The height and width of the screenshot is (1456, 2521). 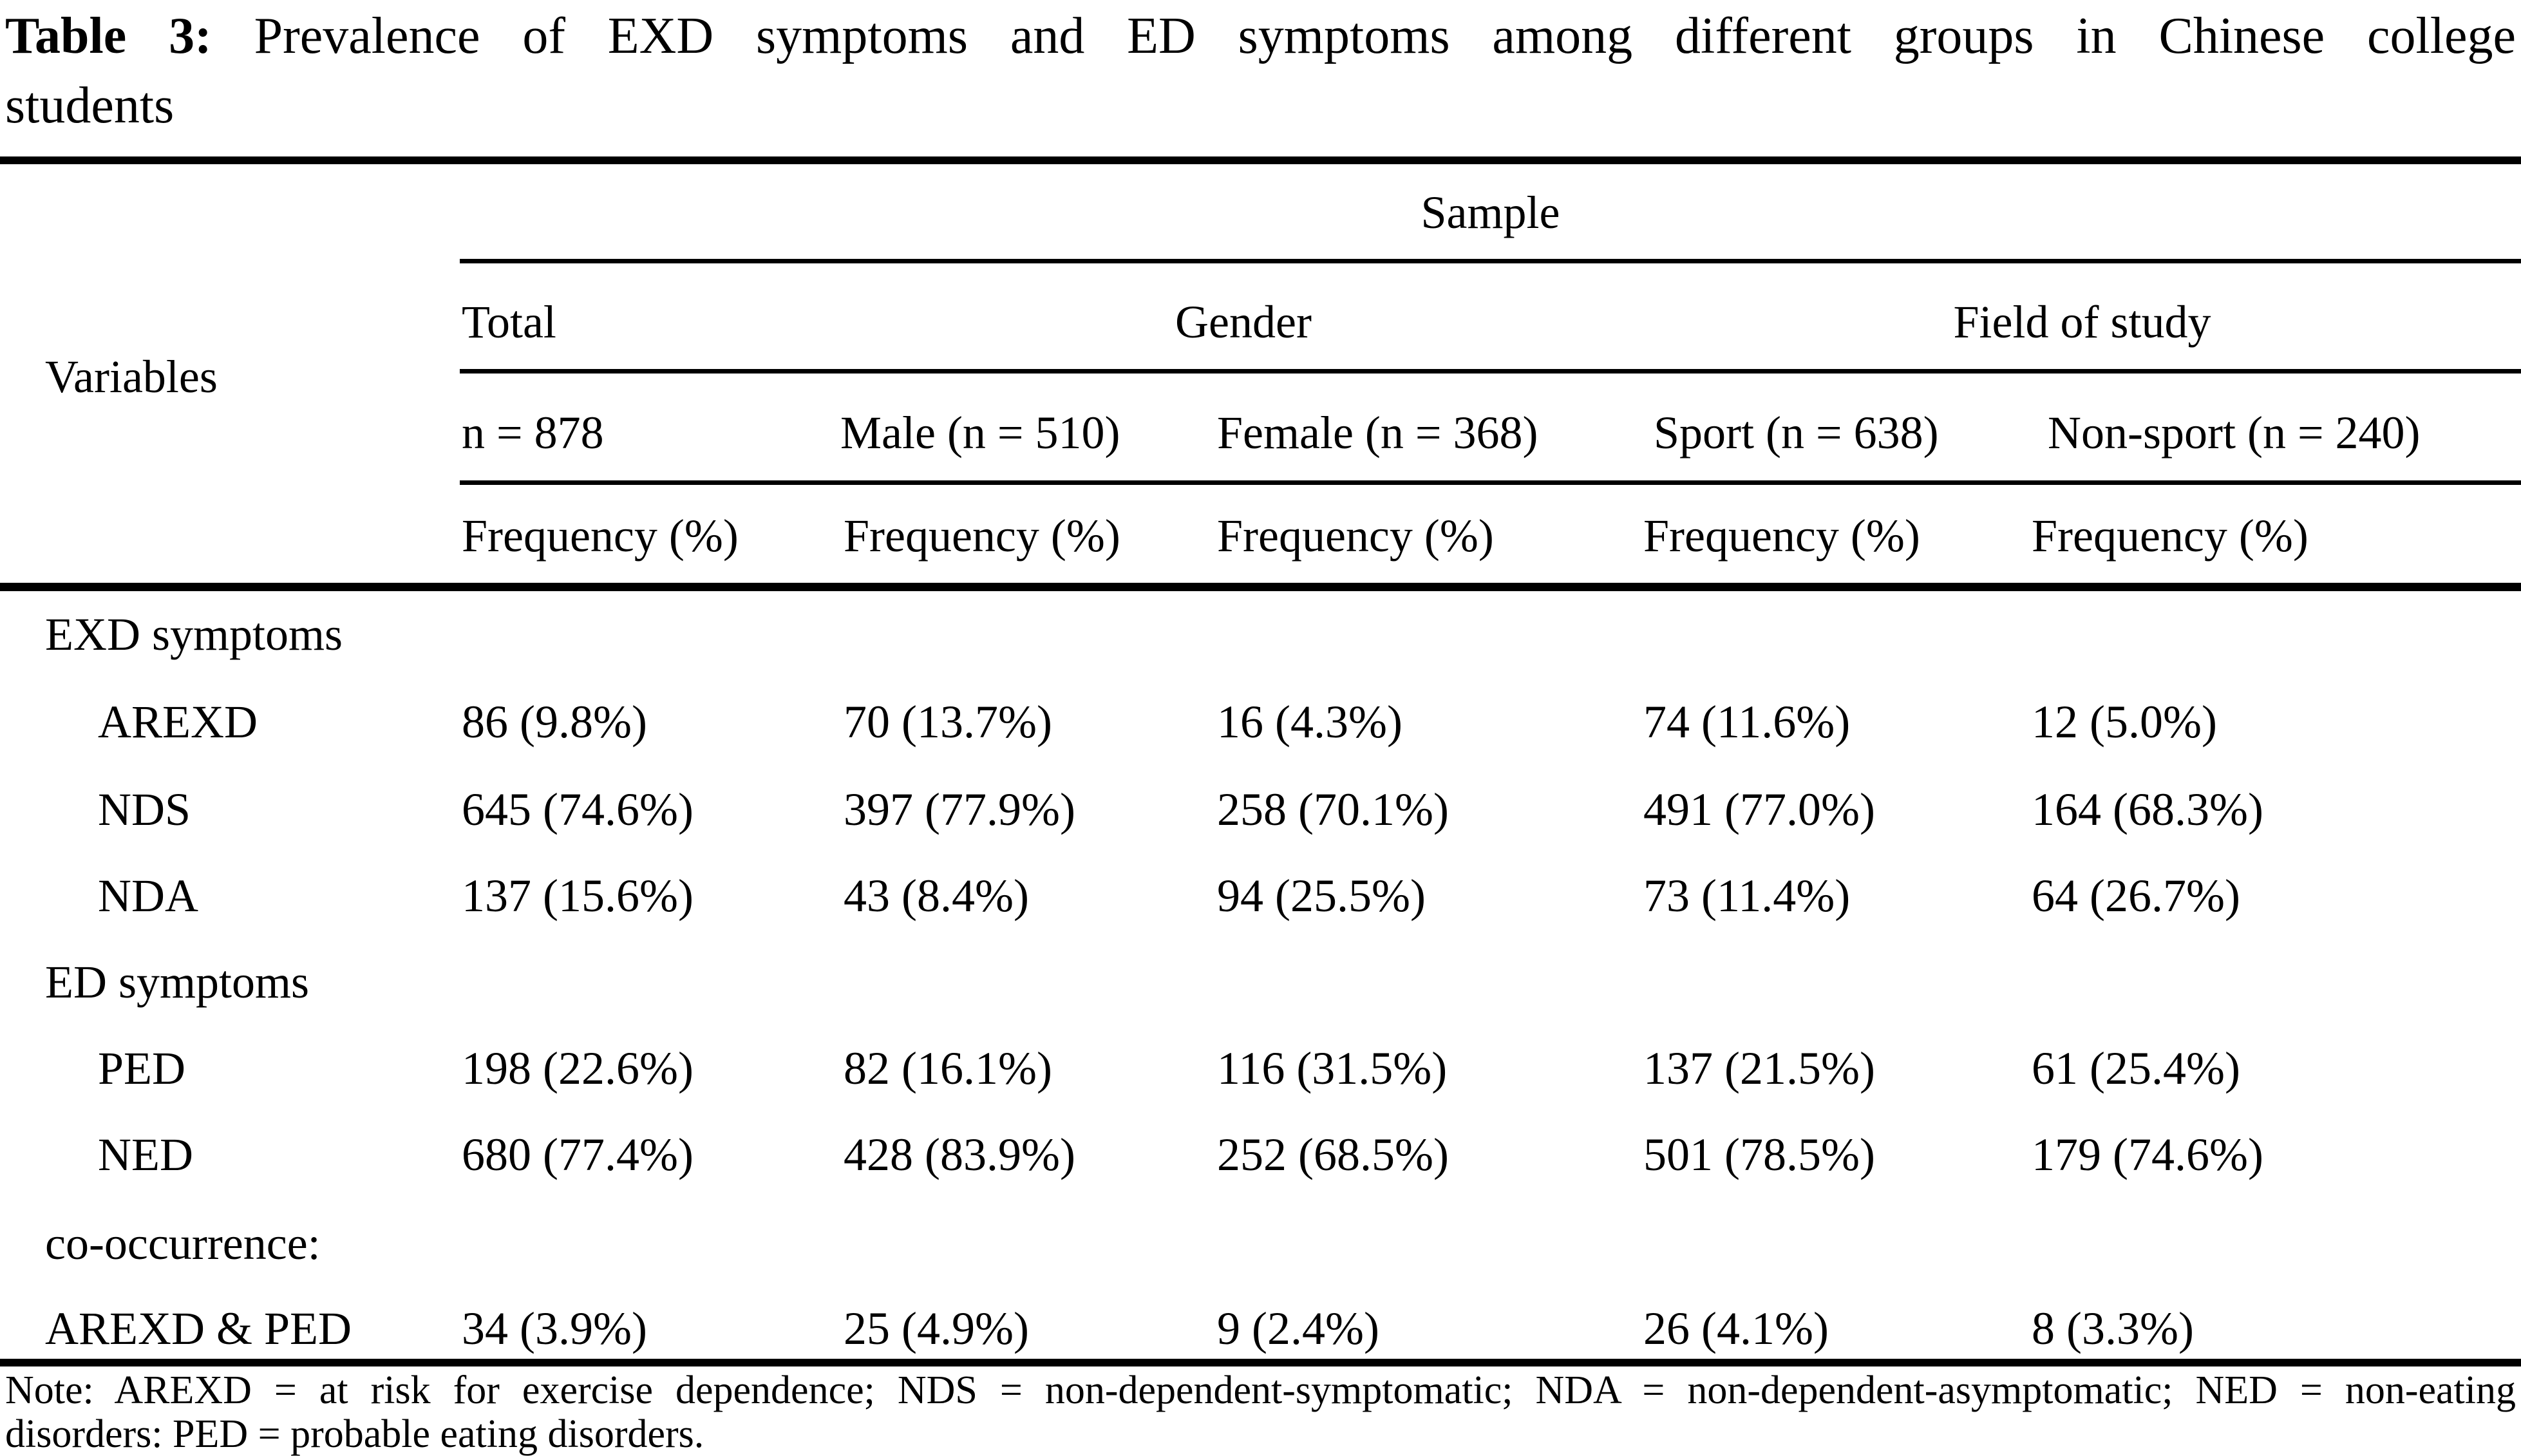 I want to click on cell-female: 16 (4.3%), so click(x=1309, y=722).